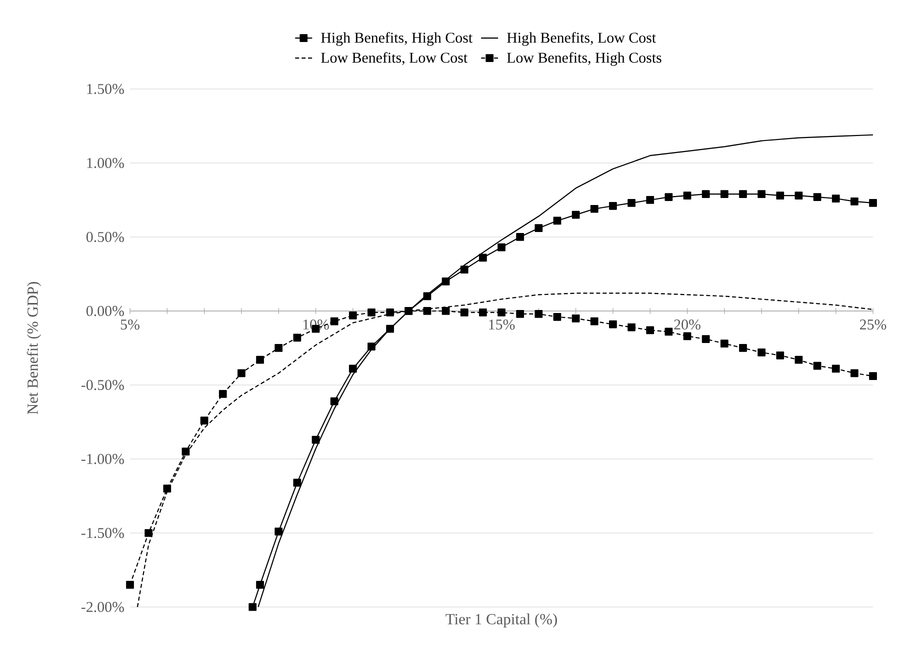 The height and width of the screenshot is (645, 899). What do you see at coordinates (581, 39) in the screenshot?
I see `legend-label: High Benefits, Low Cost` at bounding box center [581, 39].